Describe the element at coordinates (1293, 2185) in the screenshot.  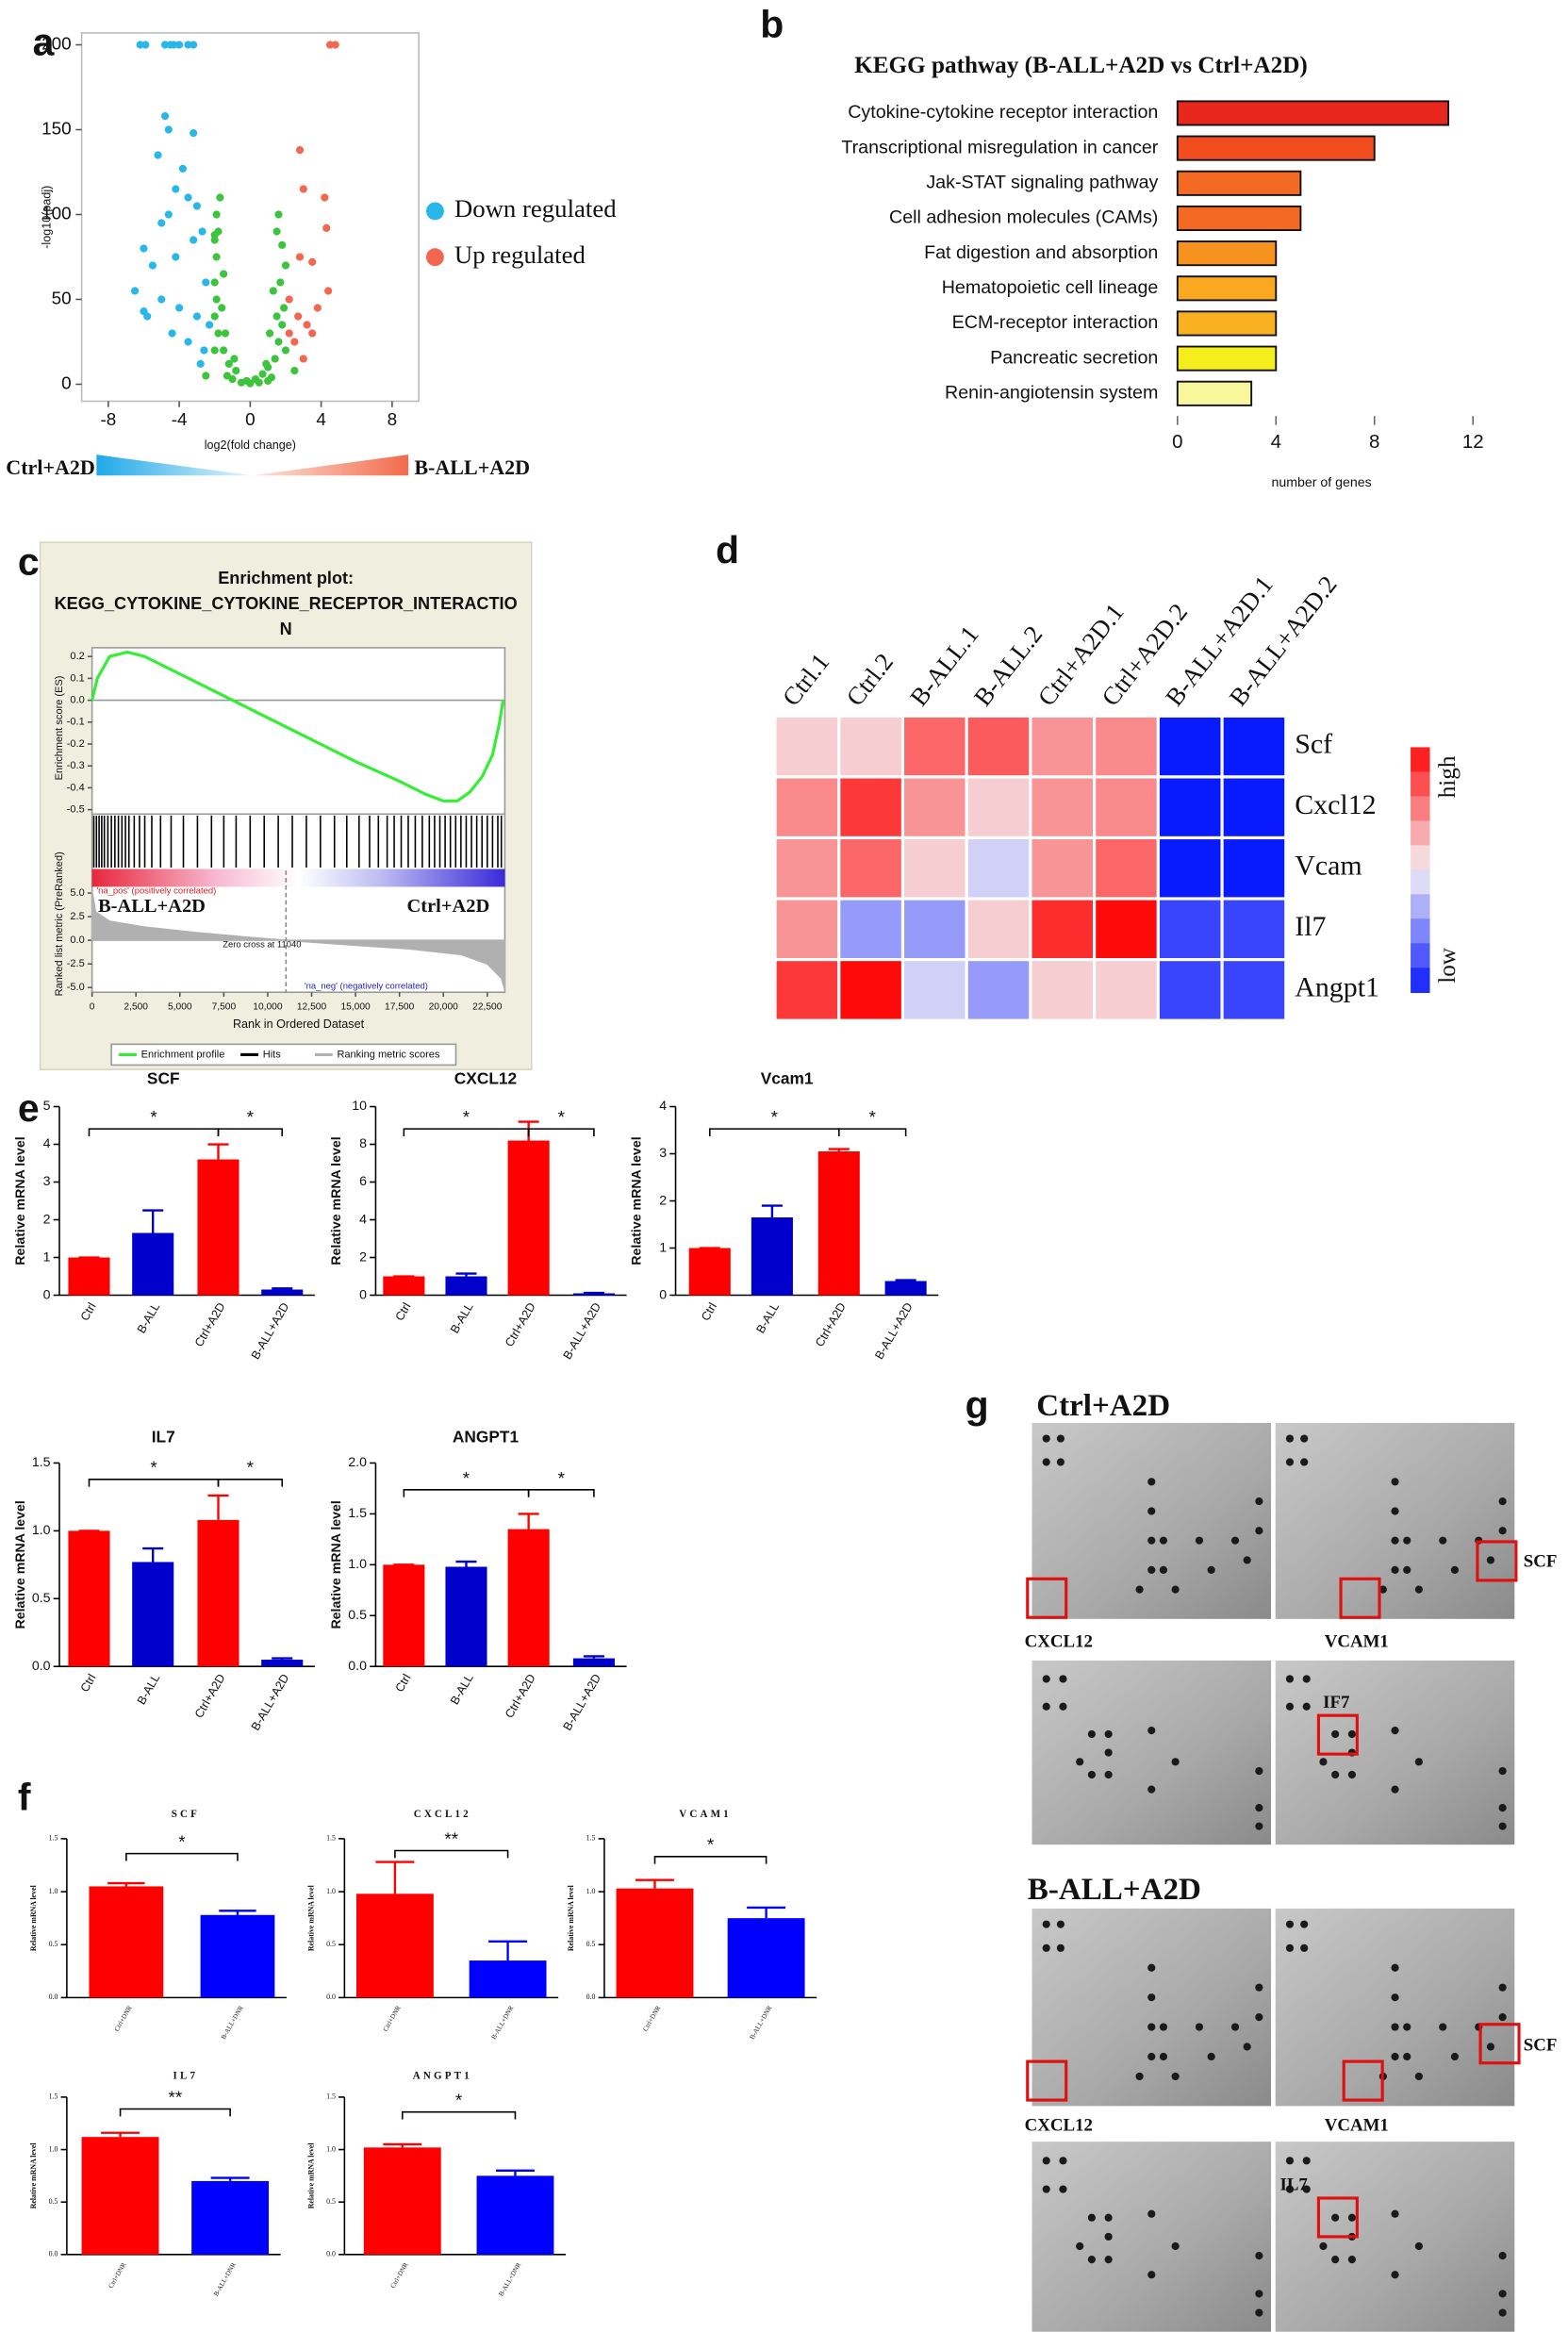
I see `blot-label: IL7` at that location.